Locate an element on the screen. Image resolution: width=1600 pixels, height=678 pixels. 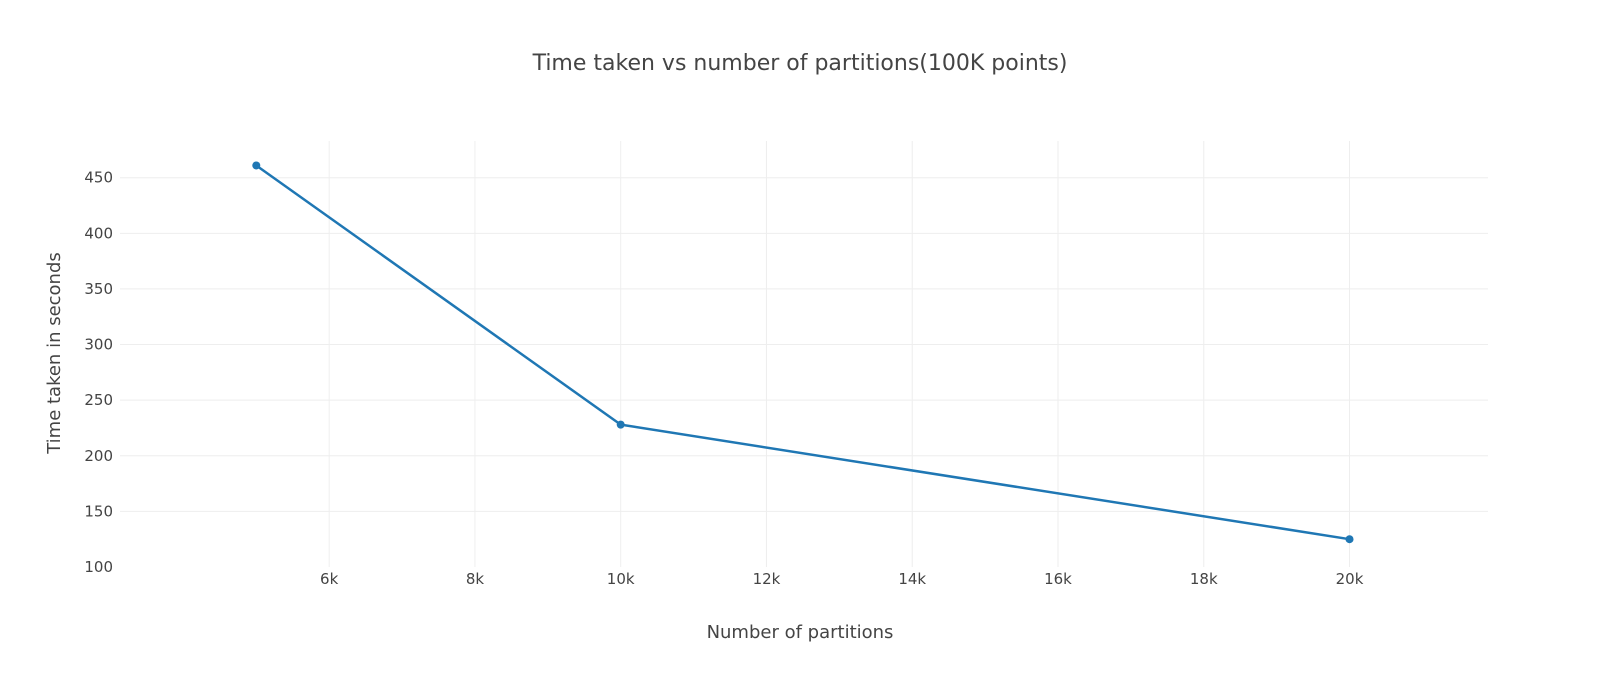
x-tick-label: 12k is located at coordinates (767, 579).